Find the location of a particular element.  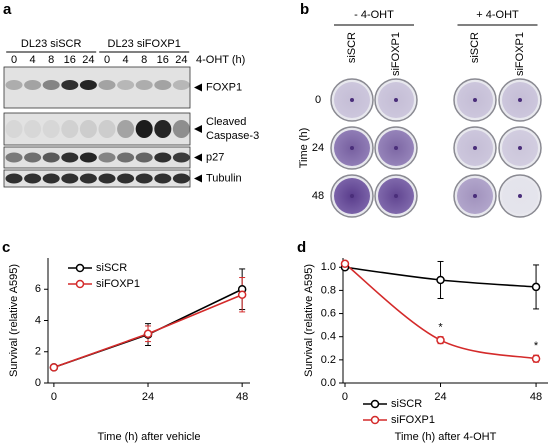

x-axis-label: Time (h) after 4-OHT is located at coordinates (446, 437).